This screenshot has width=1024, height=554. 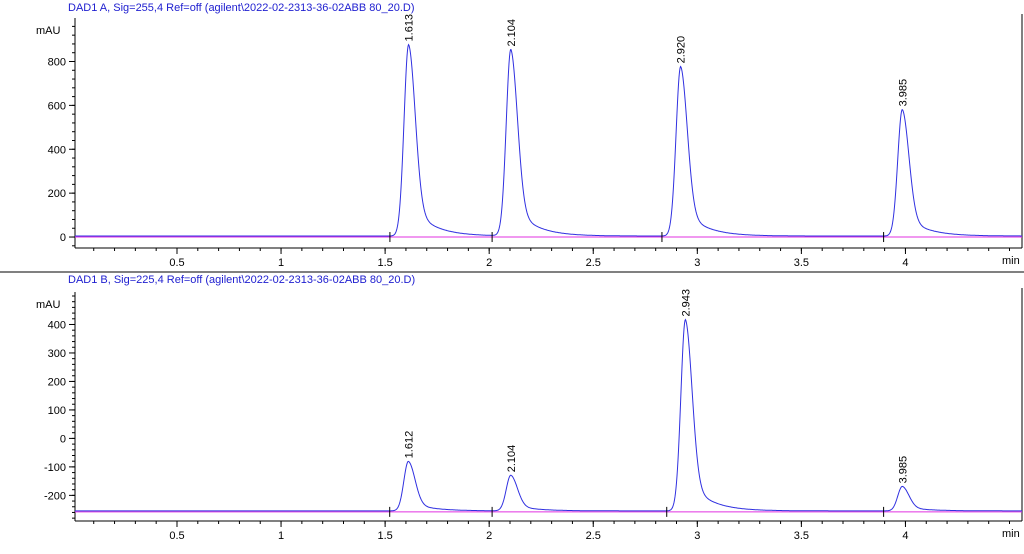 What do you see at coordinates (409, 445) in the screenshot?
I see `peak-label: 1.612` at bounding box center [409, 445].